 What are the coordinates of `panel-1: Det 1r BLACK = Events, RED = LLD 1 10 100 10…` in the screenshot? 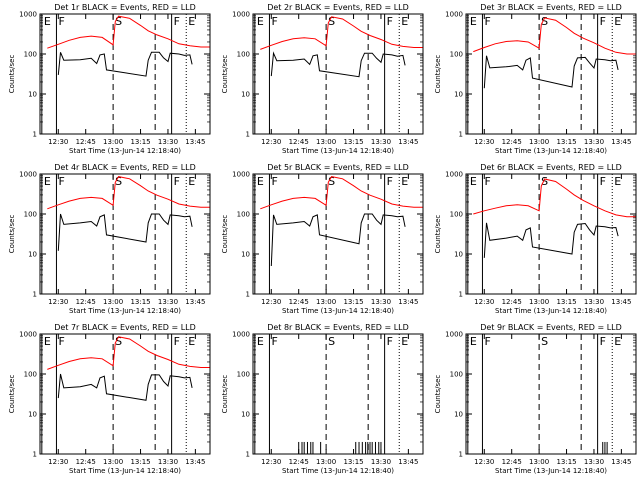 It's located at (109, 79).